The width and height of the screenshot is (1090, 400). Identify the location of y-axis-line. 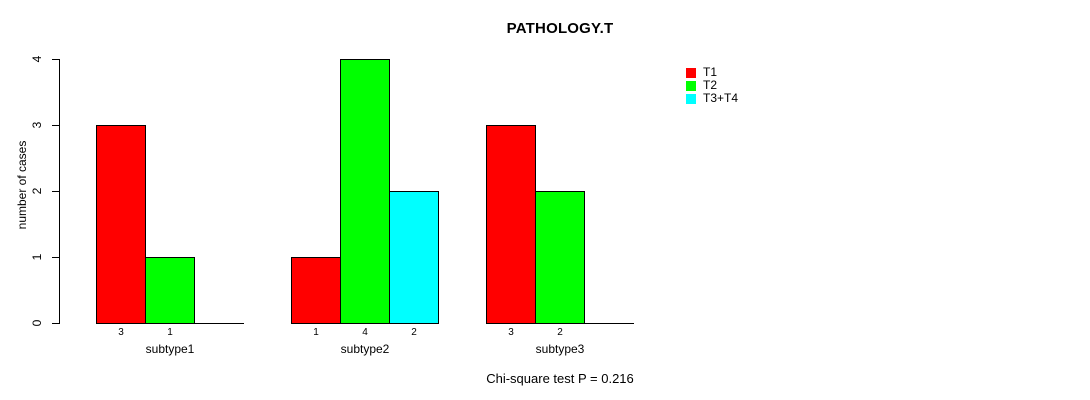
(59, 191).